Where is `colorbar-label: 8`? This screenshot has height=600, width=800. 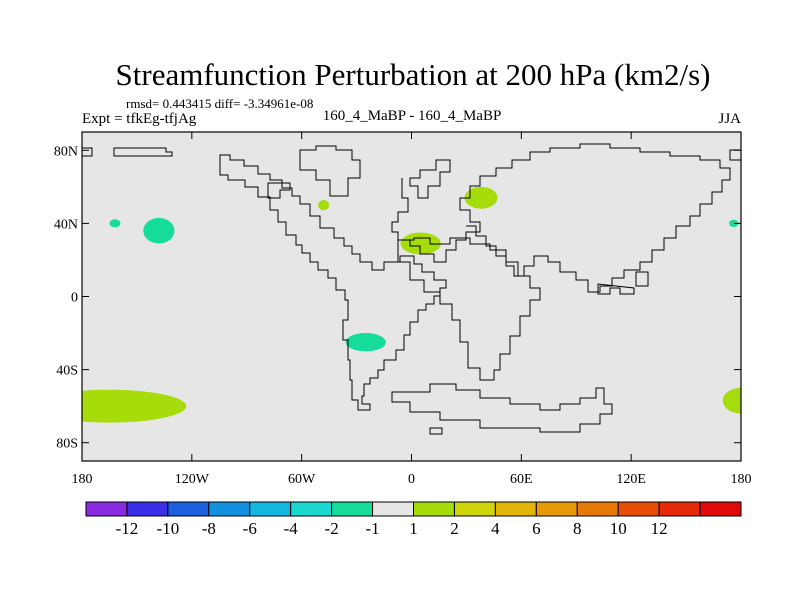 colorbar-label: 8 is located at coordinates (577, 528).